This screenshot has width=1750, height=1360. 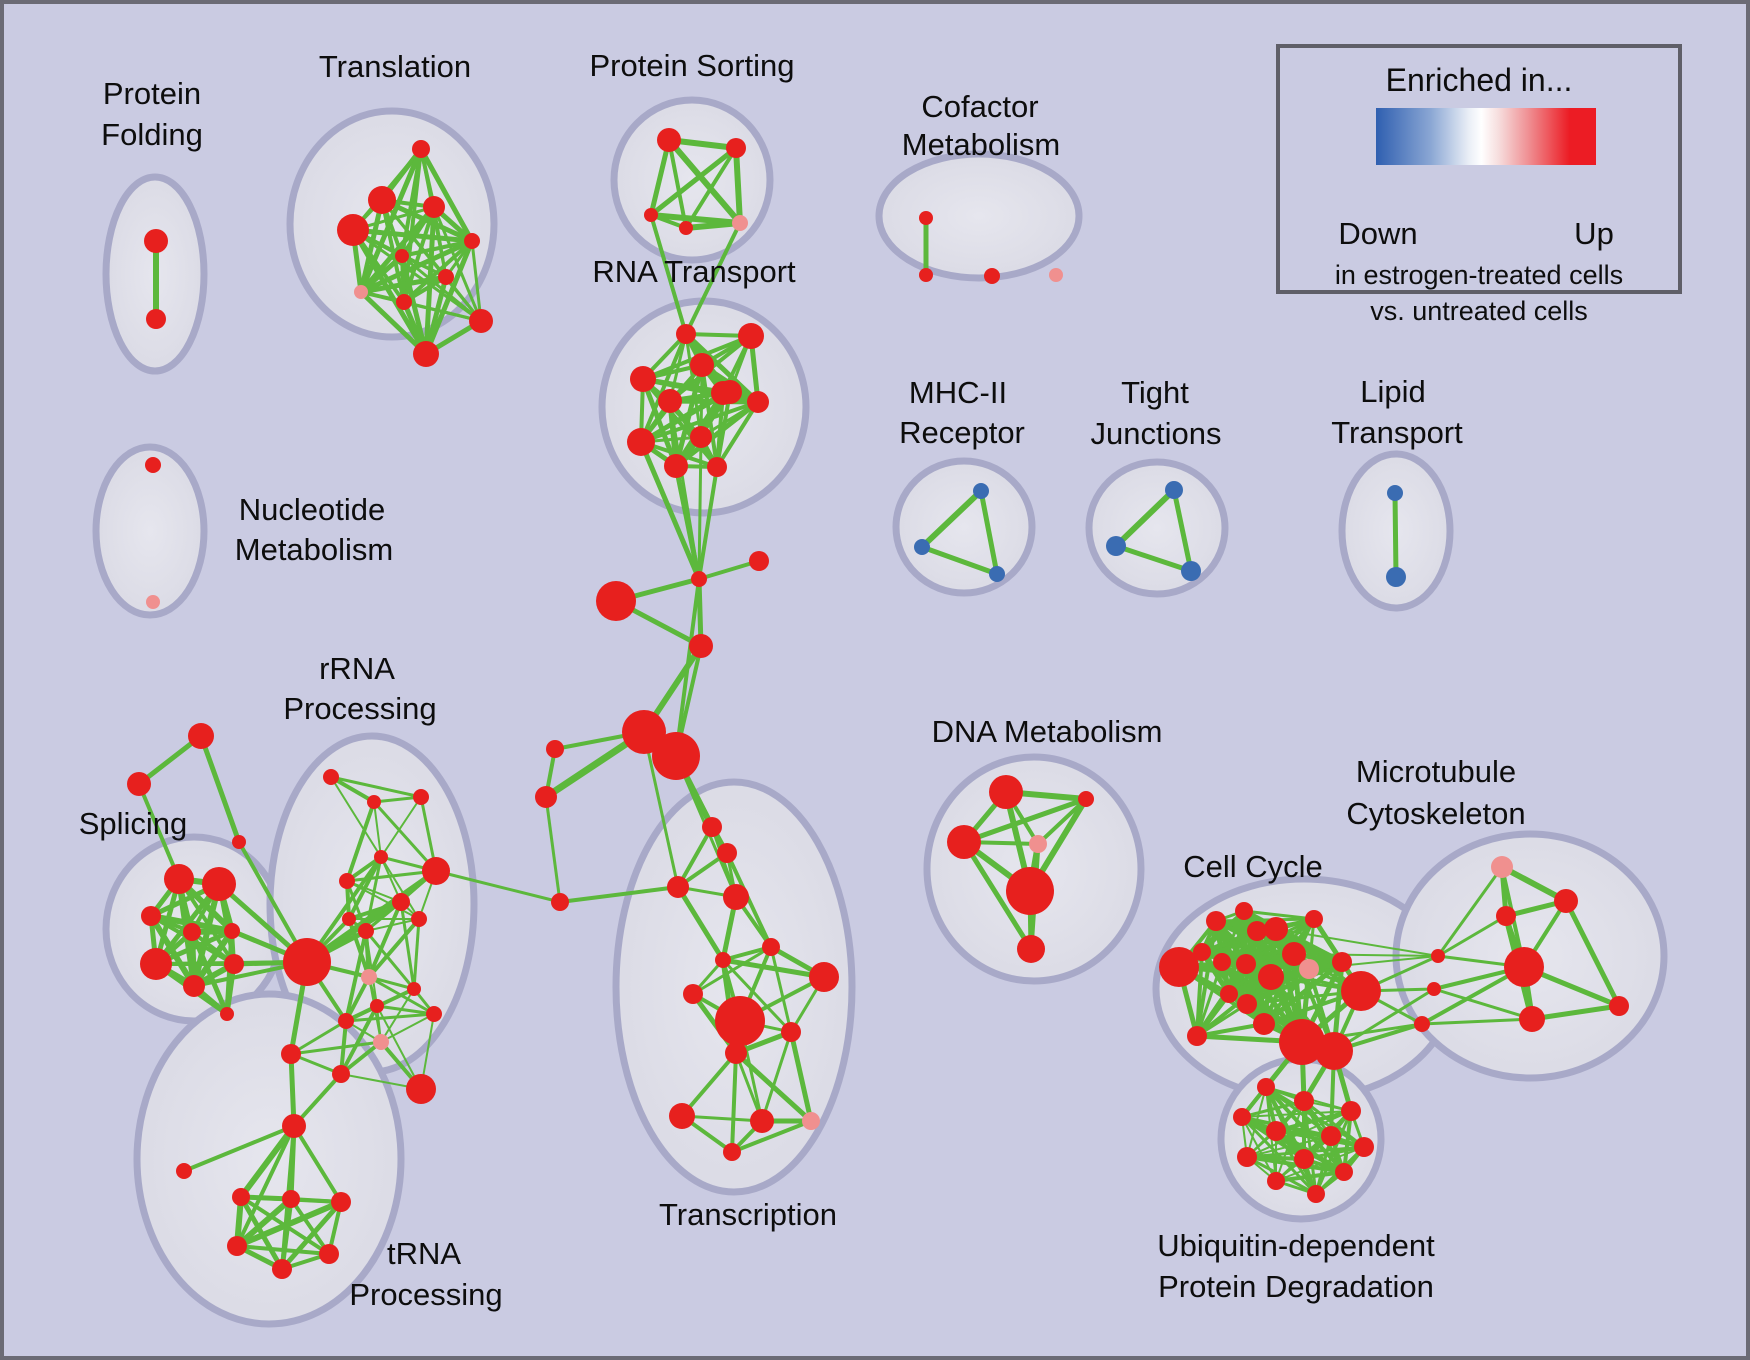 What do you see at coordinates (152, 134) in the screenshot?
I see `cluster-label-protein-folding: Folding` at bounding box center [152, 134].